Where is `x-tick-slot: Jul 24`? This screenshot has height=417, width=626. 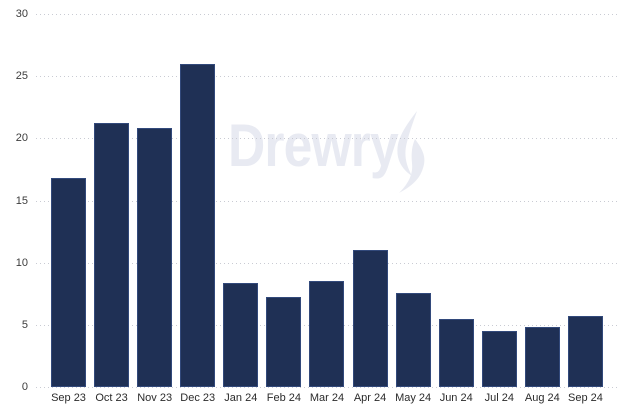 x-tick-slot: Jul 24 is located at coordinates (499, 398).